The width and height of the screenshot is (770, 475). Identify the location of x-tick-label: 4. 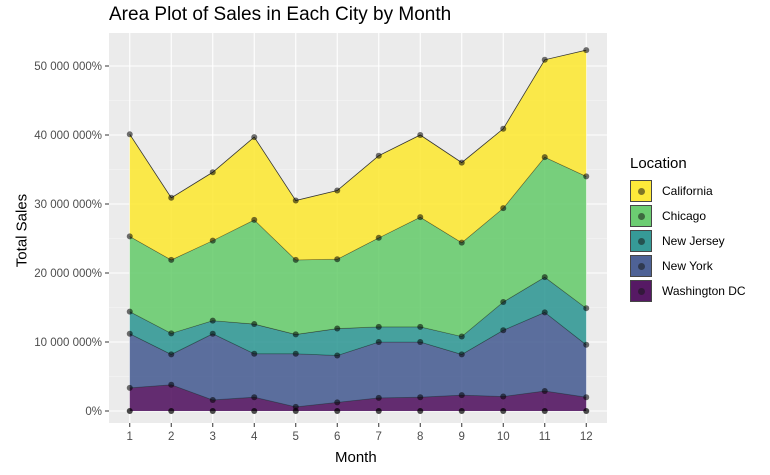
(254, 437).